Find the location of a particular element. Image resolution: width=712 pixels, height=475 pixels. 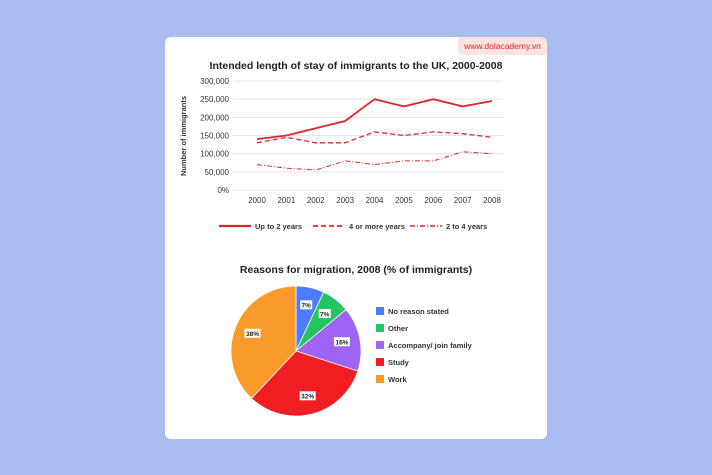

y-tick-label: 100,000 is located at coordinates (214, 154).